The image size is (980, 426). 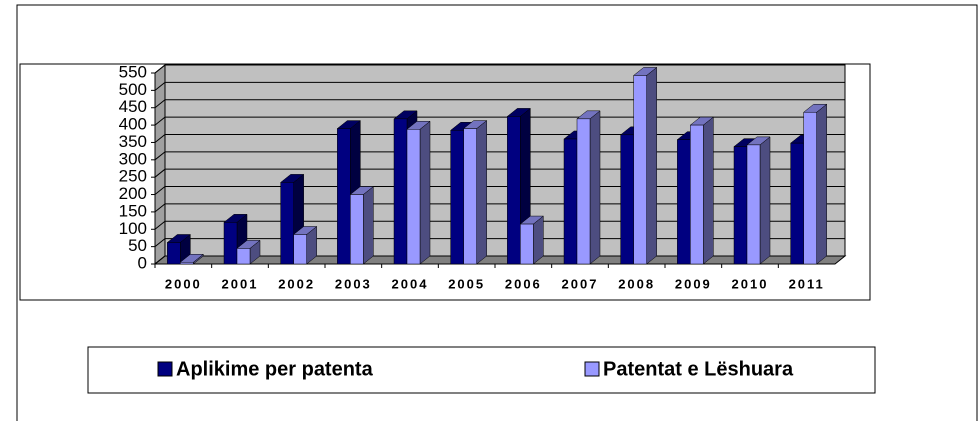 What do you see at coordinates (296, 283) in the screenshot?
I see `x-tick-label: 2002` at bounding box center [296, 283].